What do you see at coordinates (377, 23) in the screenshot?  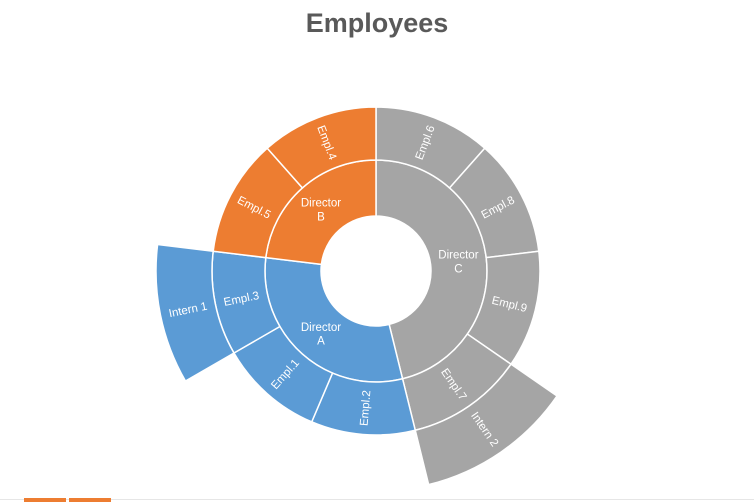 I see `chart-title: Employees` at bounding box center [377, 23].